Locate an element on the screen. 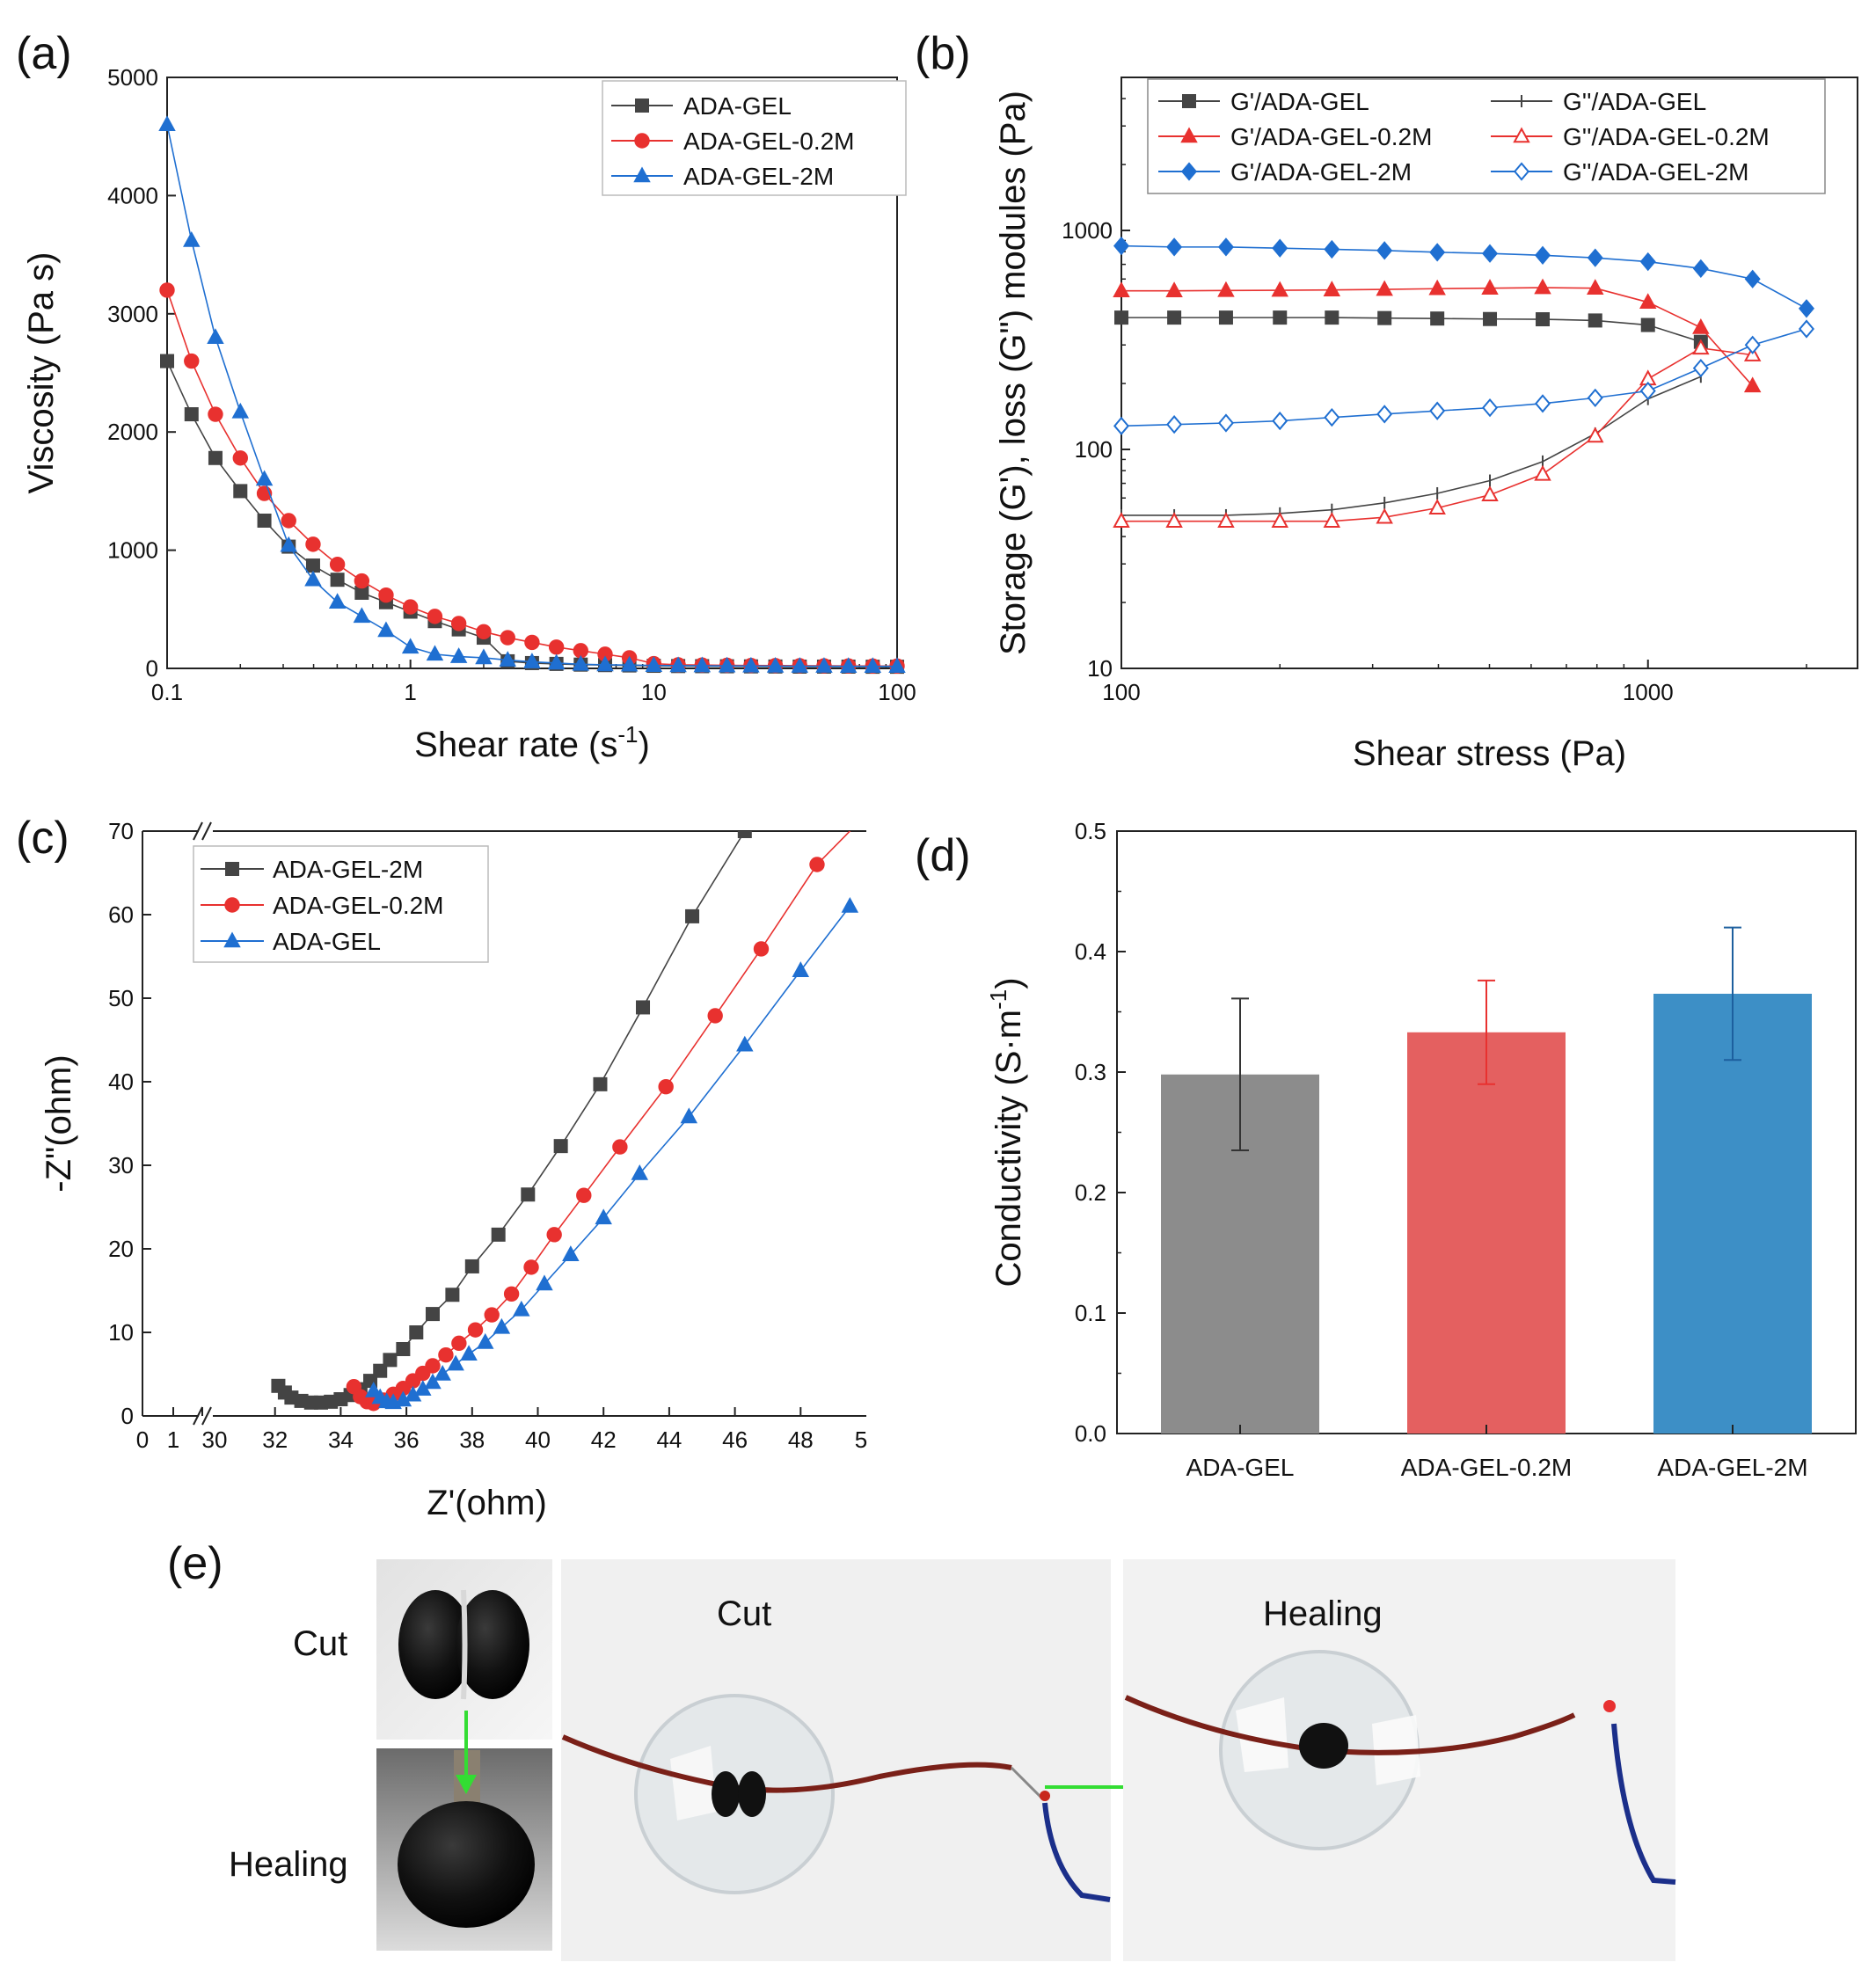  x-tick-label: 1 is located at coordinates (410, 692).